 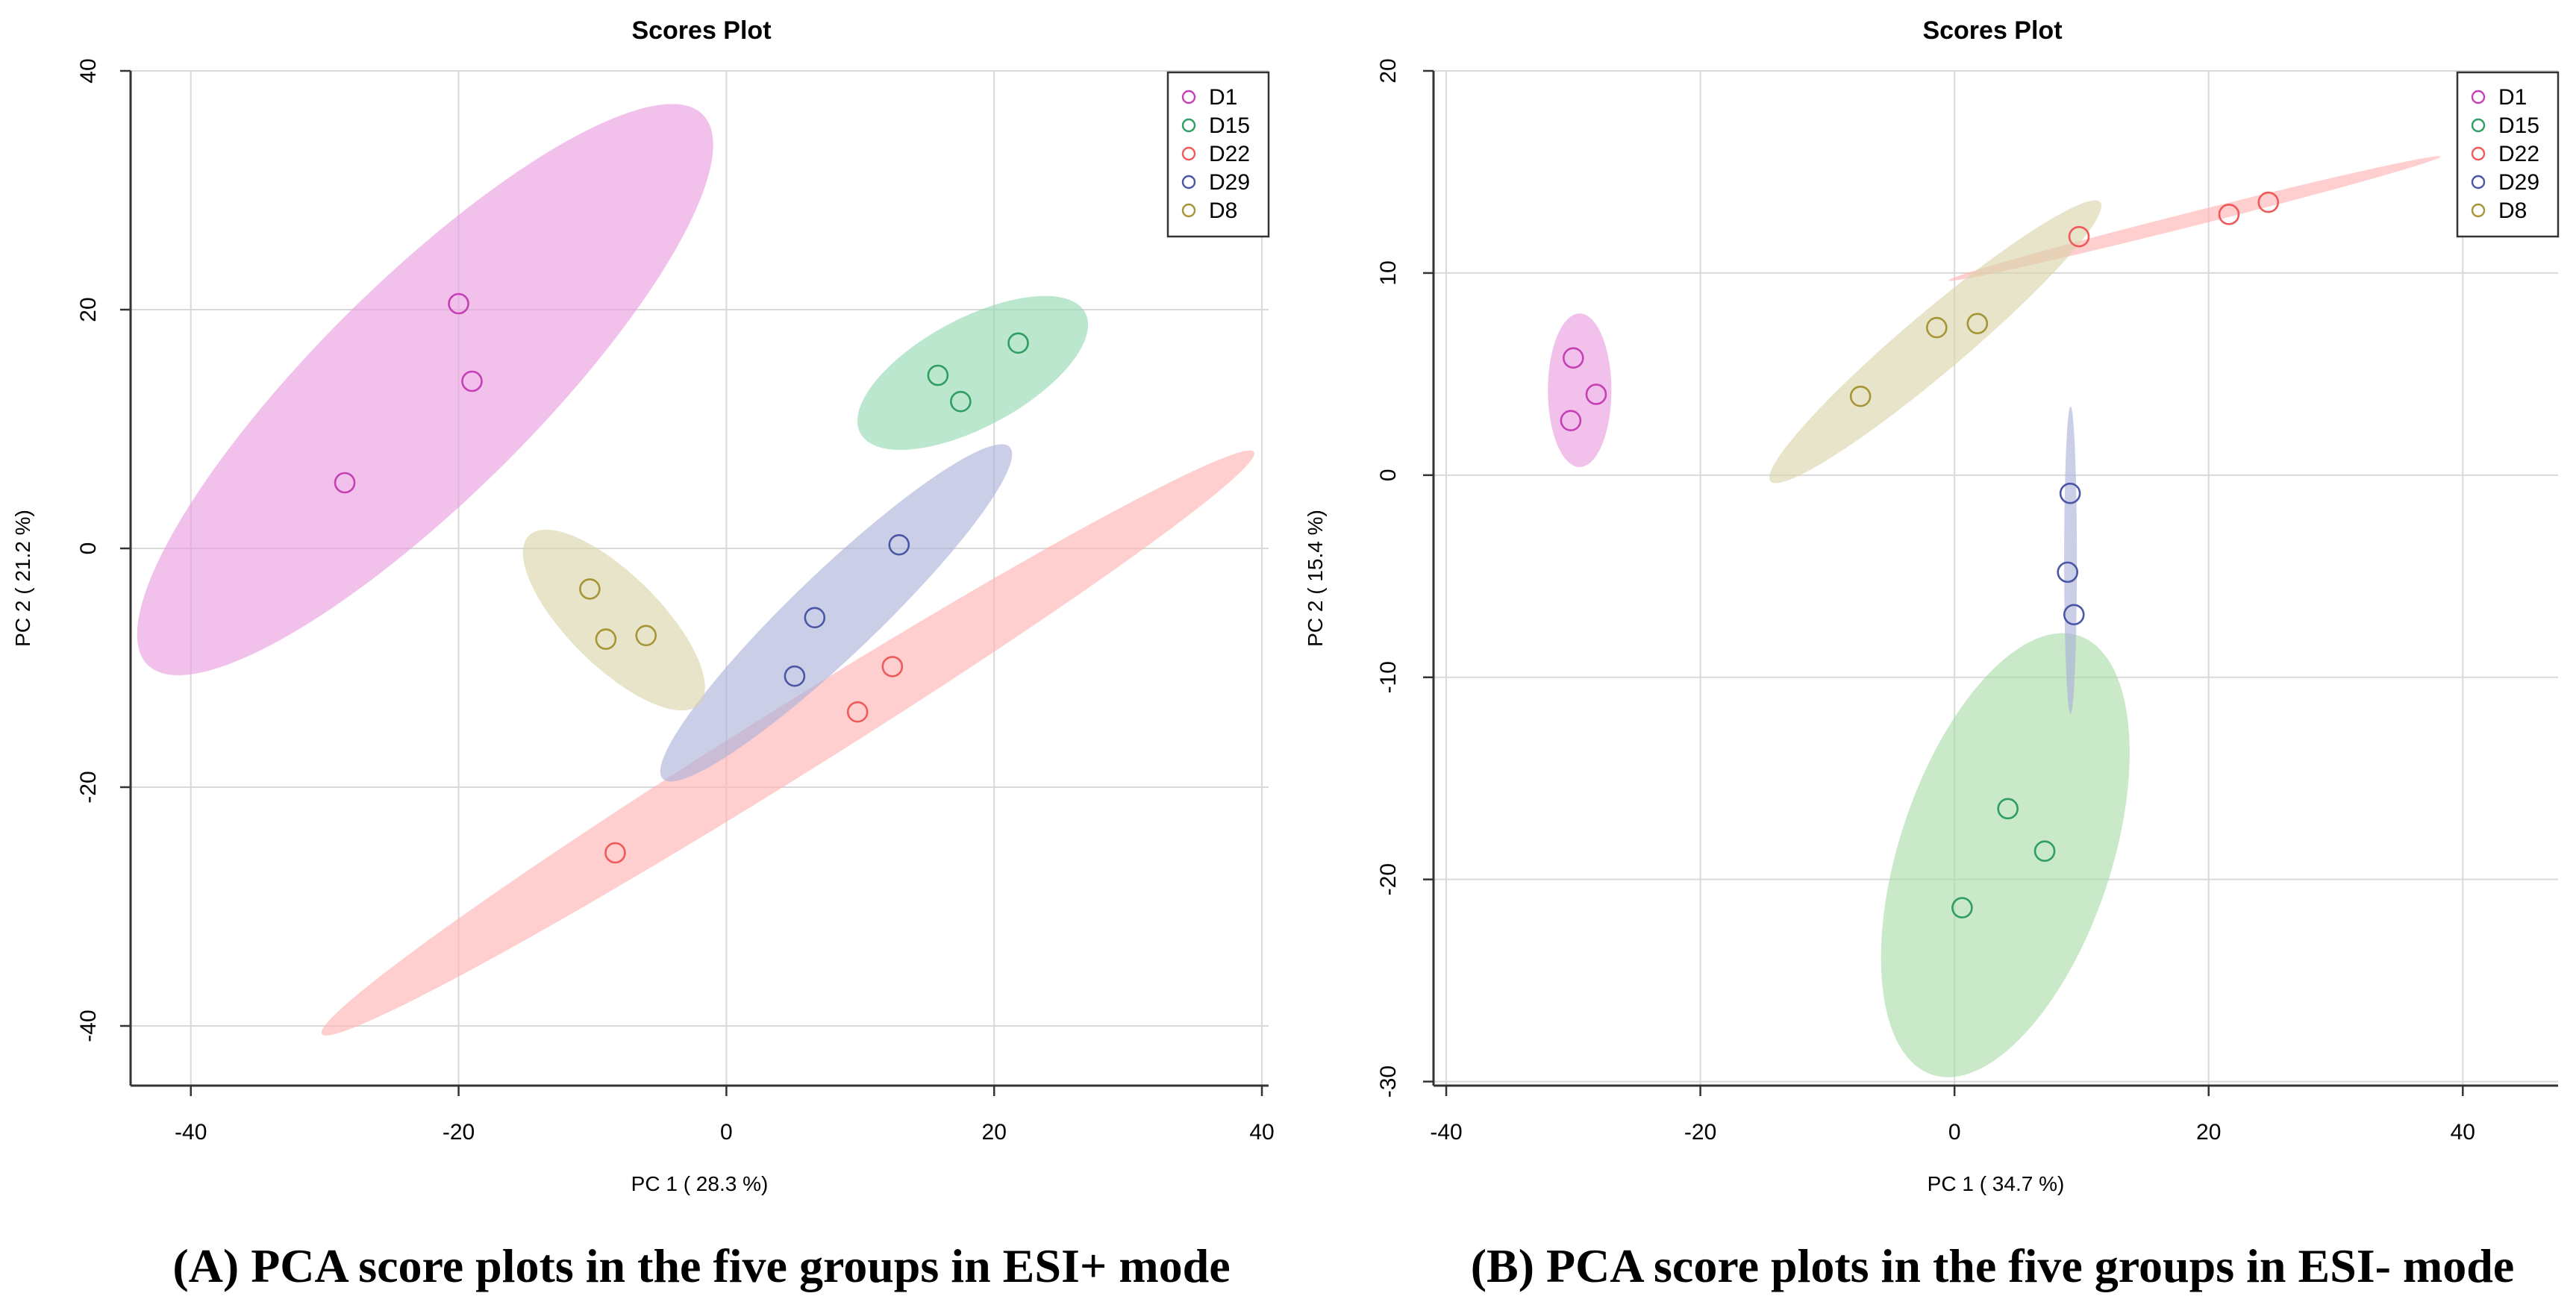 I want to click on panel-b-legend-marker-d15, so click(x=2478, y=125).